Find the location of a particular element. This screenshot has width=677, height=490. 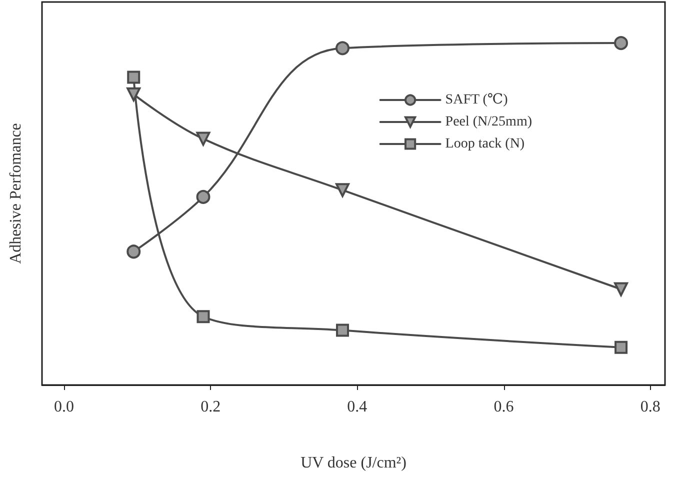

legend-label: SAFT (℃) is located at coordinates (476, 100).